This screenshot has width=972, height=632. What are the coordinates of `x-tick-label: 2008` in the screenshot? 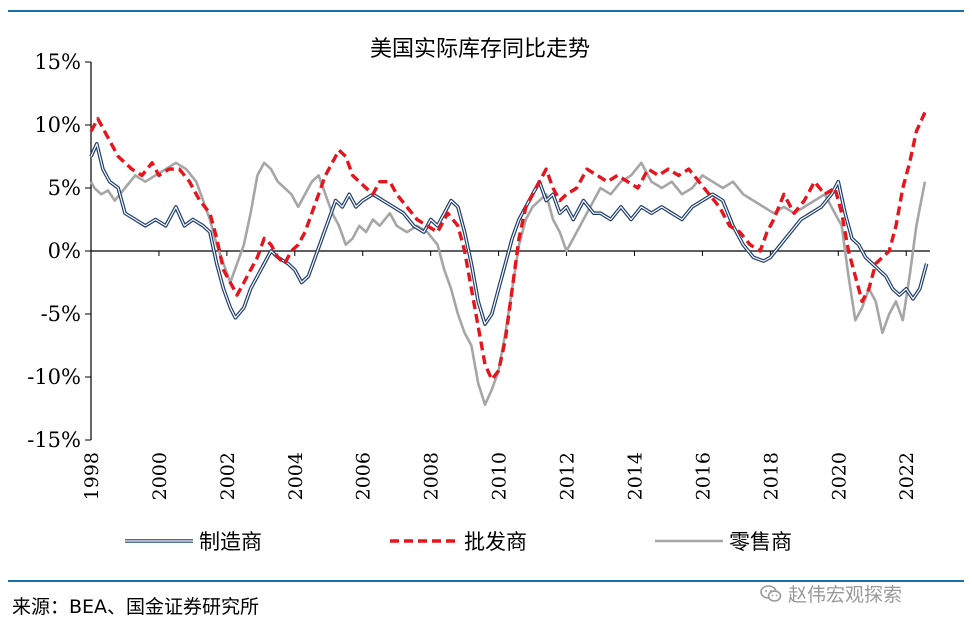 It's located at (432, 476).